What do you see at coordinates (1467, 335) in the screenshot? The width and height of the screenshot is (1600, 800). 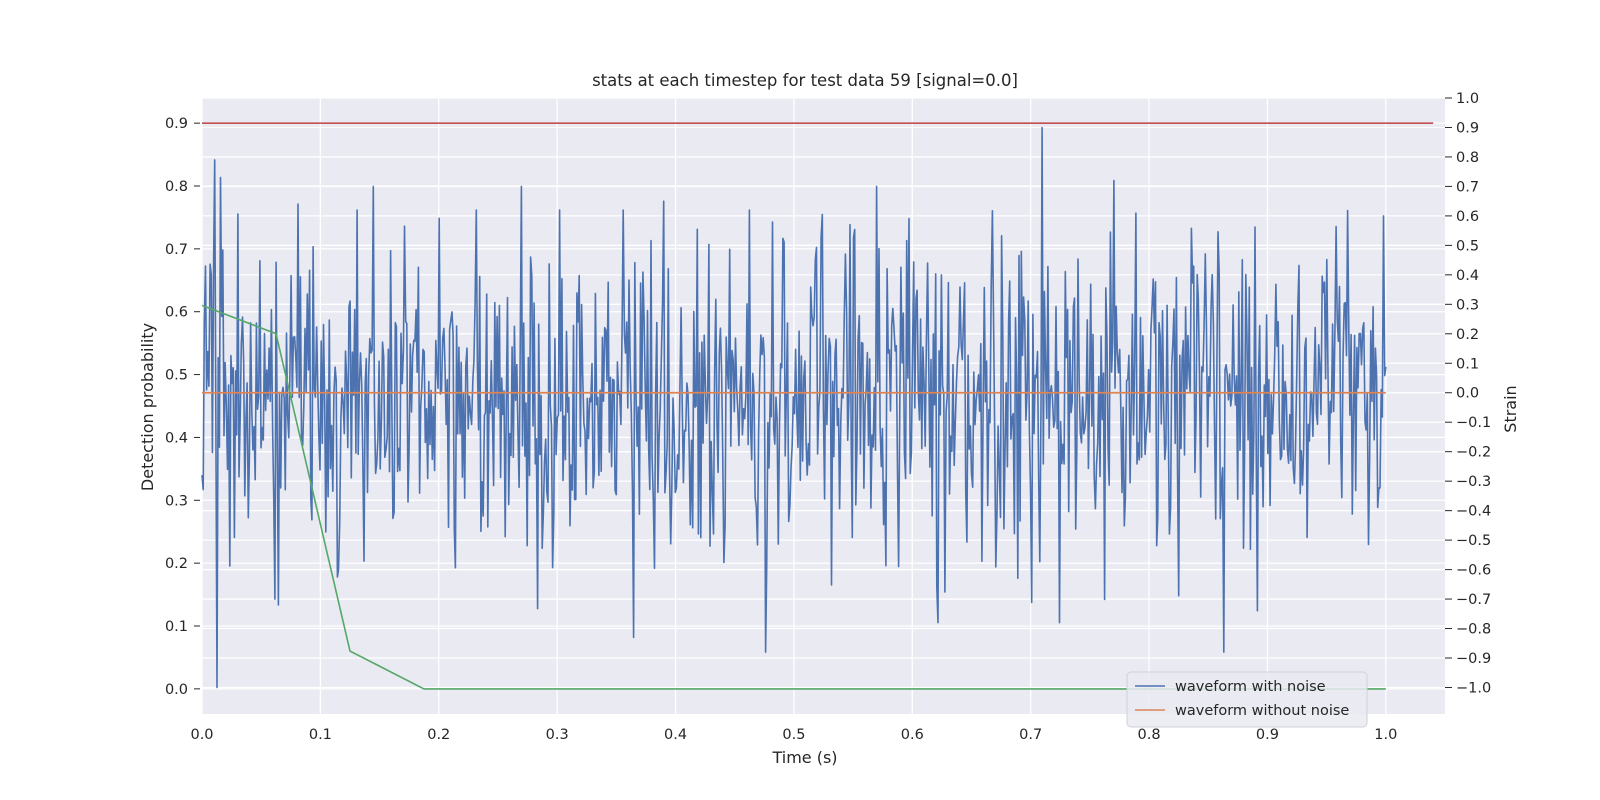 I see `y2-tick-label: 0.2` at bounding box center [1467, 335].